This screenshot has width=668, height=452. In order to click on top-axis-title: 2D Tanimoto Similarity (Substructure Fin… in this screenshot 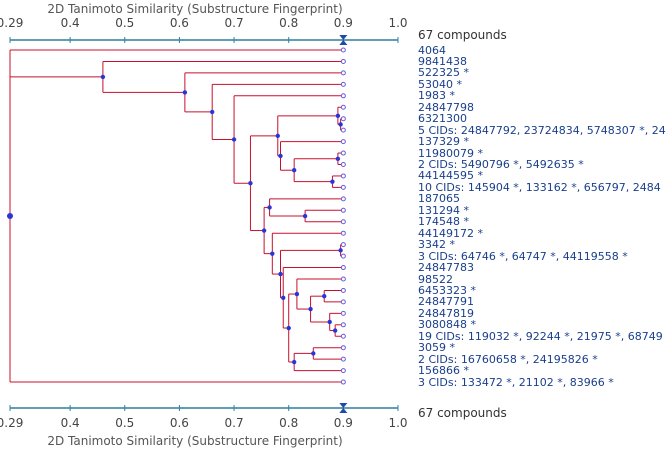, I will do `click(195, 9)`.